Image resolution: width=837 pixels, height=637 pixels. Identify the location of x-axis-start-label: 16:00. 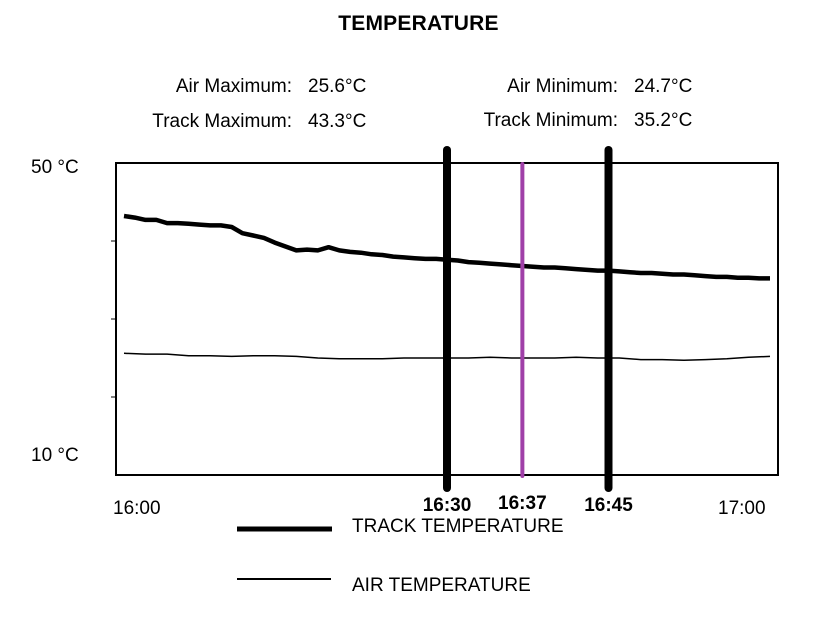
(137, 508).